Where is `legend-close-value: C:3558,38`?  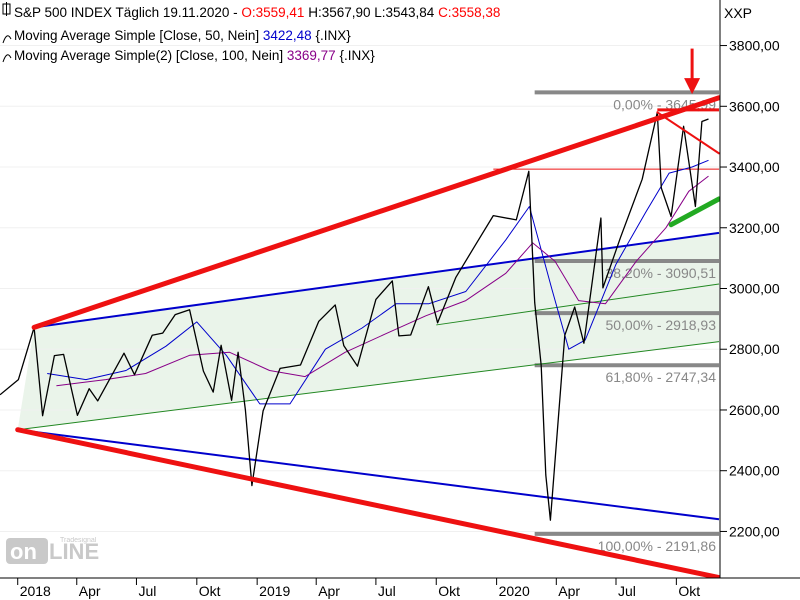
legend-close-value: C:3558,38 is located at coordinates (469, 12).